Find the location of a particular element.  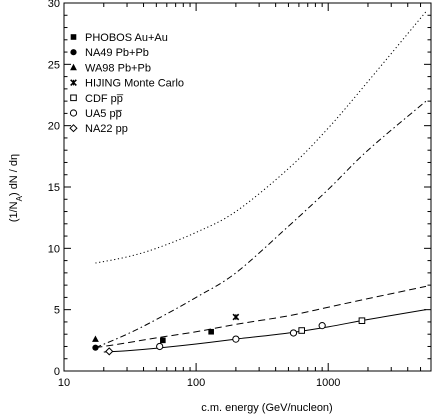

y-tick-label: 20 is located at coordinates (54, 127).